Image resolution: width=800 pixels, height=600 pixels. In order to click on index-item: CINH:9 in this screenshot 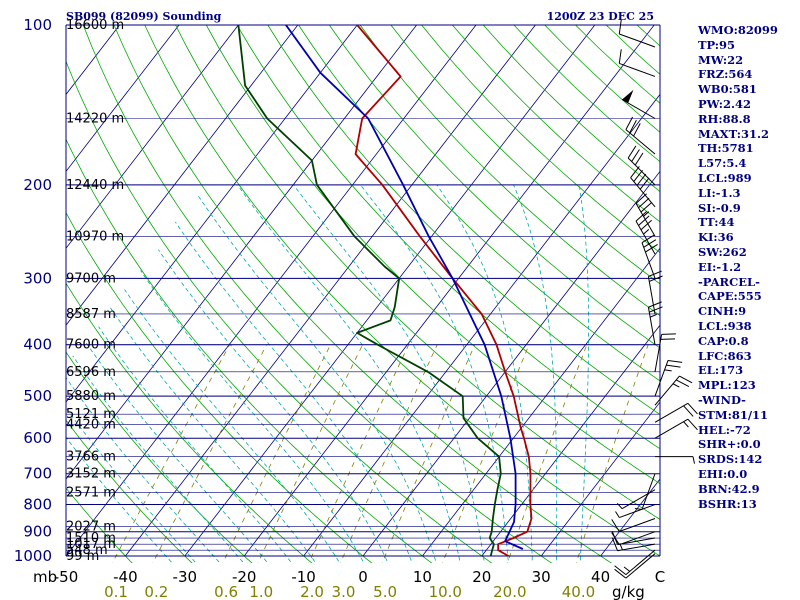, I will do `click(722, 311)`.